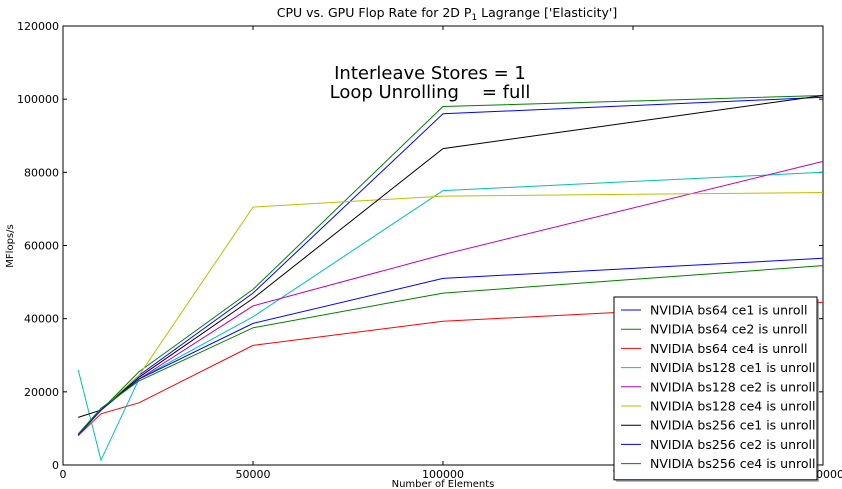 The image size is (842, 489). Describe the element at coordinates (732, 425) in the screenshot. I see `legend-label: NVIDIA bs256 ce1 is unroll` at that location.